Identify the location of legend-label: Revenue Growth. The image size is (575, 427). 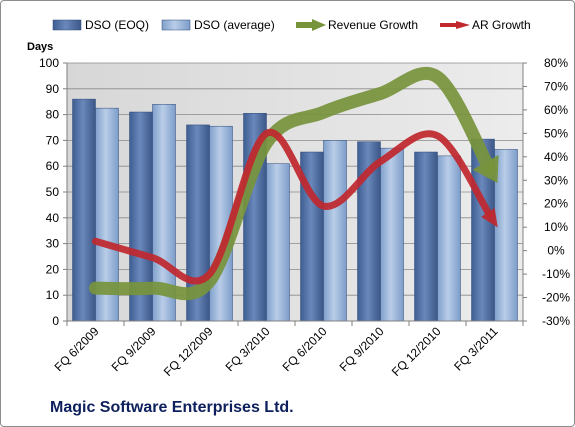
(373, 25).